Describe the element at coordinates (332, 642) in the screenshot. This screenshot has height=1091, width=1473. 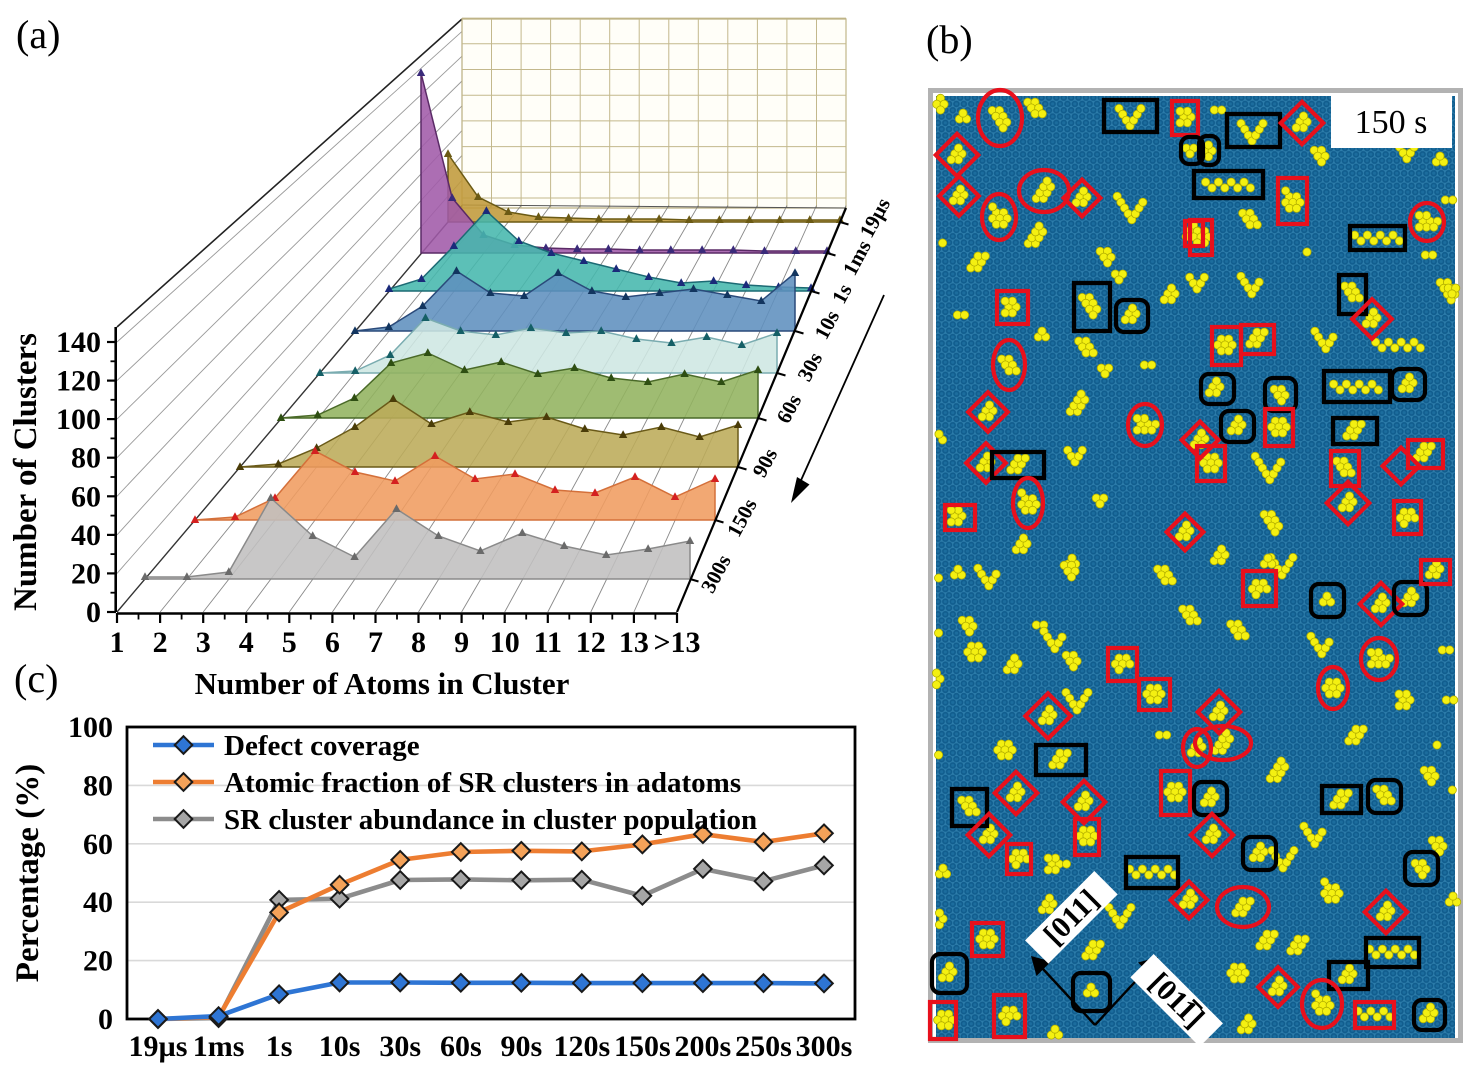
I see `svg-text: 6` at that location.